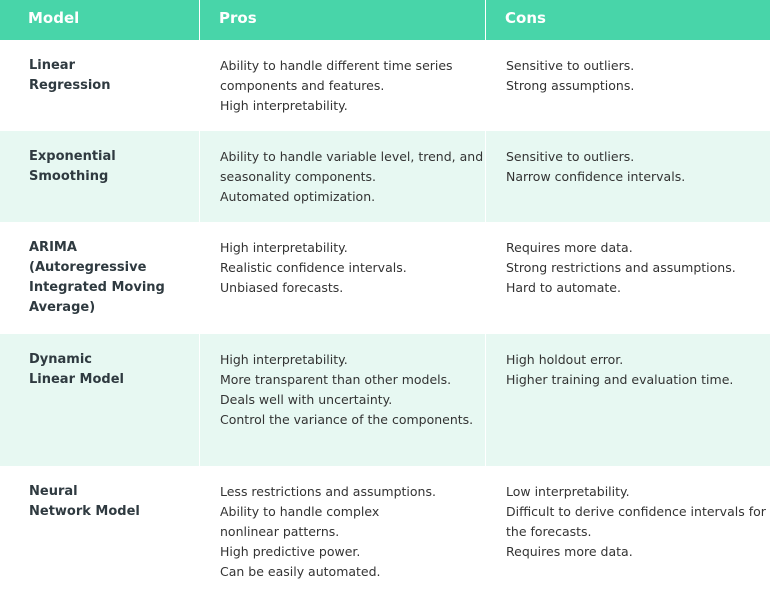 The height and width of the screenshot is (597, 770). What do you see at coordinates (621, 267) in the screenshot?
I see `cons-line: Strong restrictions and assumptions.` at bounding box center [621, 267].